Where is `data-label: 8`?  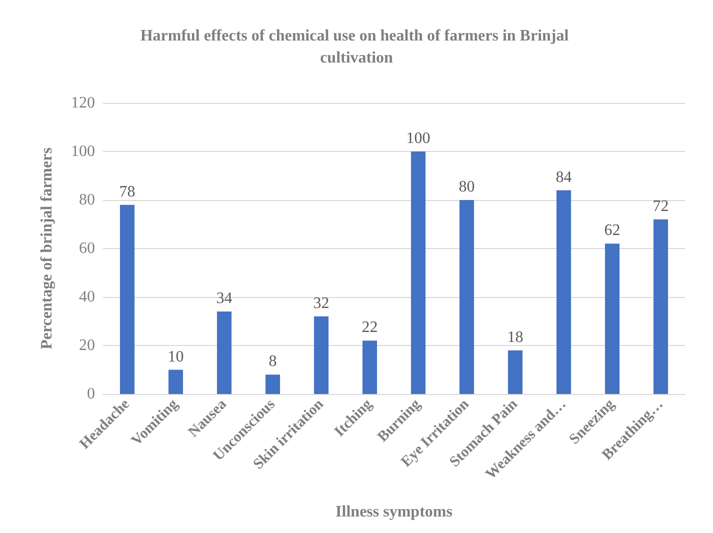
data-label: 8 is located at coordinates (272, 361).